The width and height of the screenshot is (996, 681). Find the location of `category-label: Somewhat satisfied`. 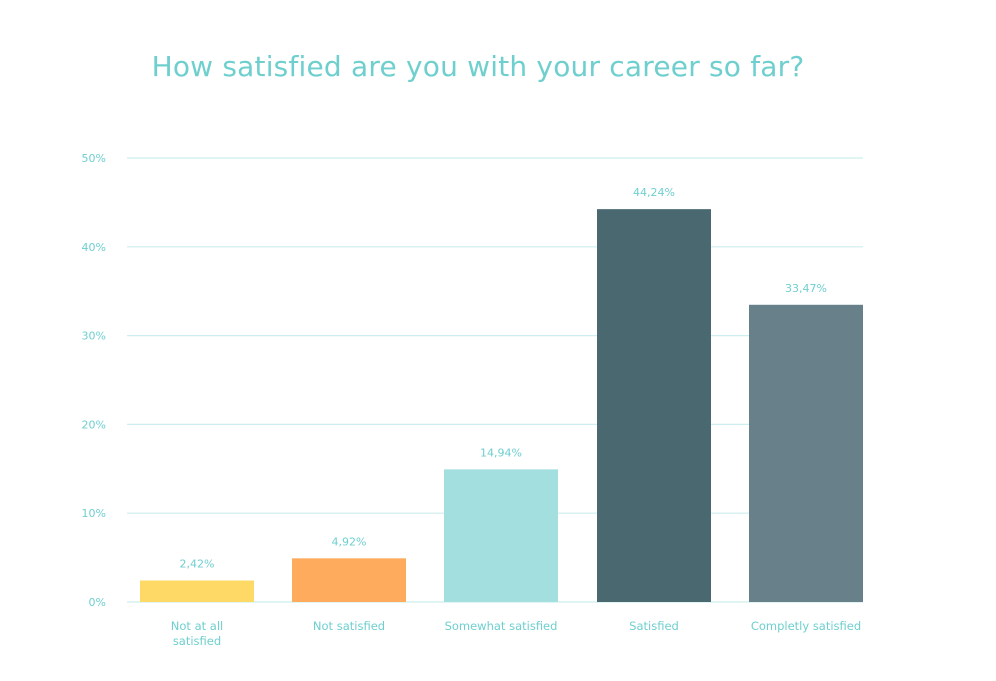

category-label: Somewhat satisfied is located at coordinates (501, 626).